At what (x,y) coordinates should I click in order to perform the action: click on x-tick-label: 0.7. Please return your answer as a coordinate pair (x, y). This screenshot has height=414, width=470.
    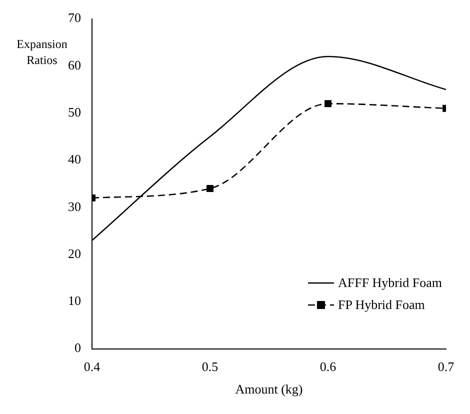
    Looking at the image, I should click on (446, 366).